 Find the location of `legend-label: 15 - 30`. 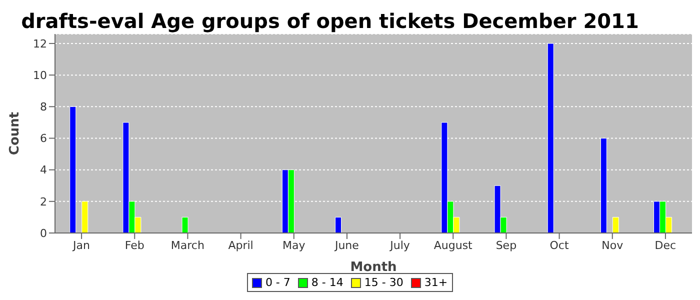

legend-label: 15 - 30 is located at coordinates (383, 282).